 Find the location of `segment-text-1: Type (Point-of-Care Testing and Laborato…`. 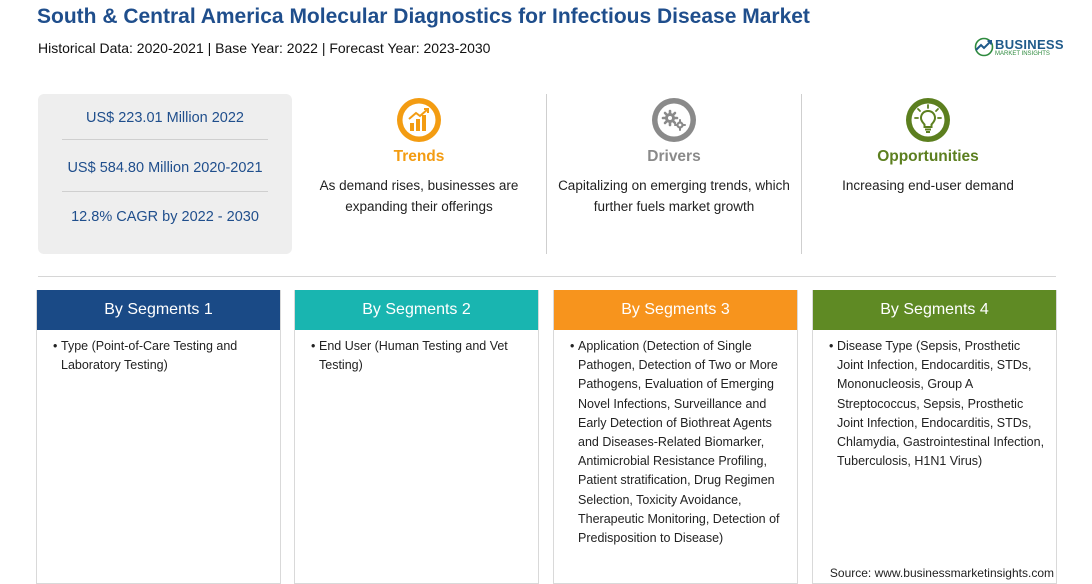

segment-text-1: Type (Point-of-Care Testing and Laborato… is located at coordinates (149, 356).